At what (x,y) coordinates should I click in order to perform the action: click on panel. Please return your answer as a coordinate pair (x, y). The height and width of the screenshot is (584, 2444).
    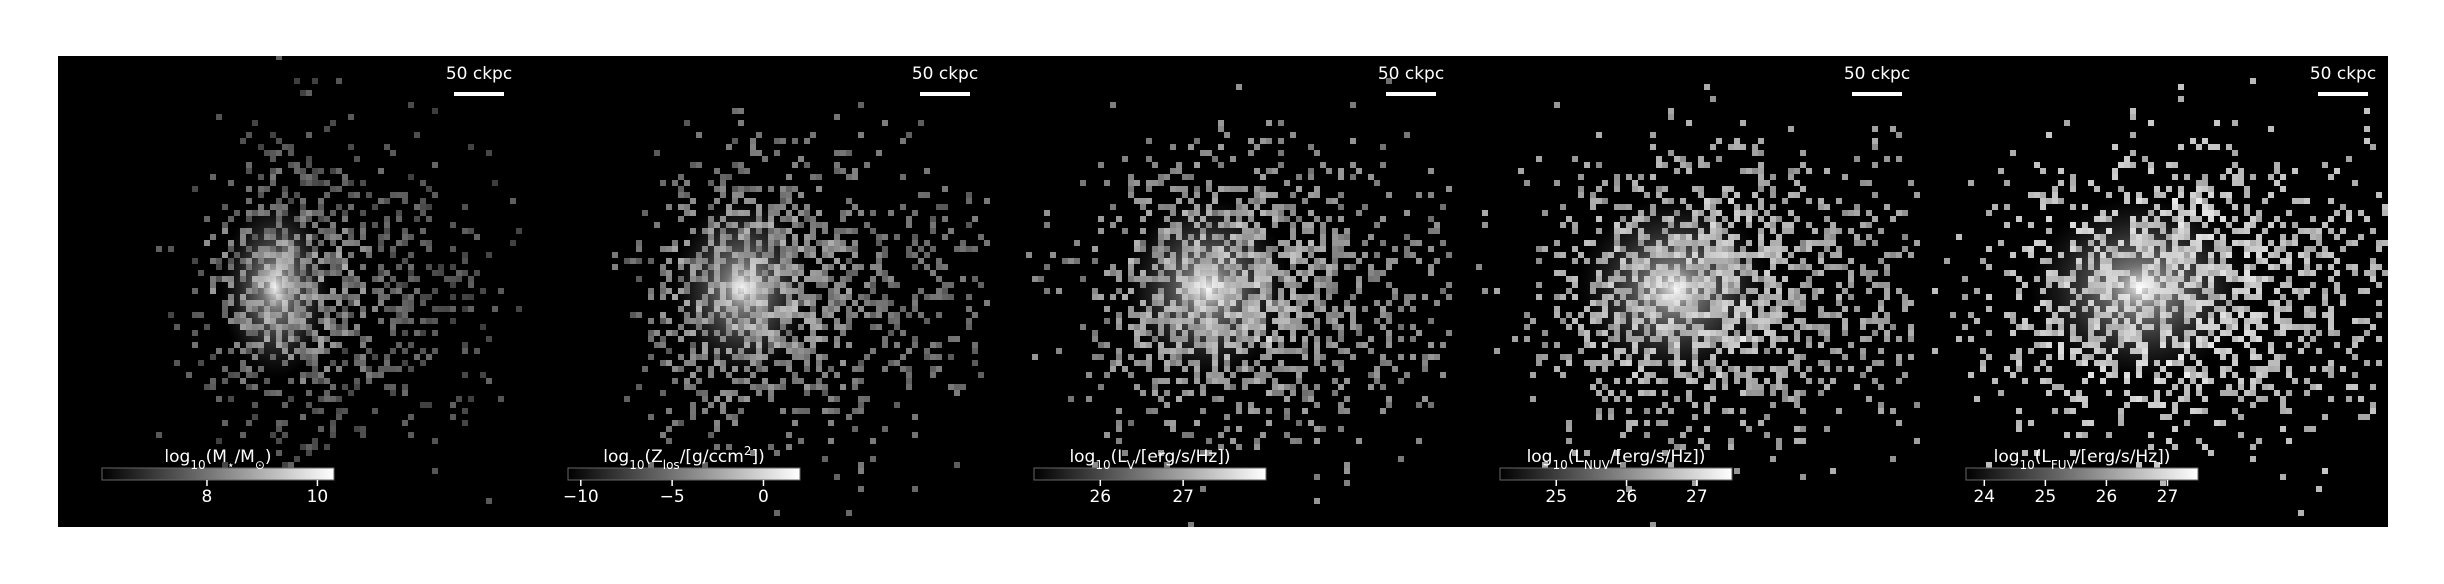
    Looking at the image, I should click on (1698, 305).